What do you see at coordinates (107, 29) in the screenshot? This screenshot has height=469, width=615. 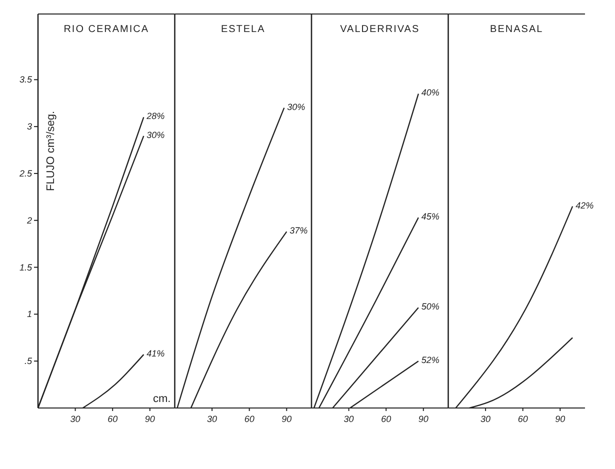 I see `text: RIO CERAMICA` at bounding box center [107, 29].